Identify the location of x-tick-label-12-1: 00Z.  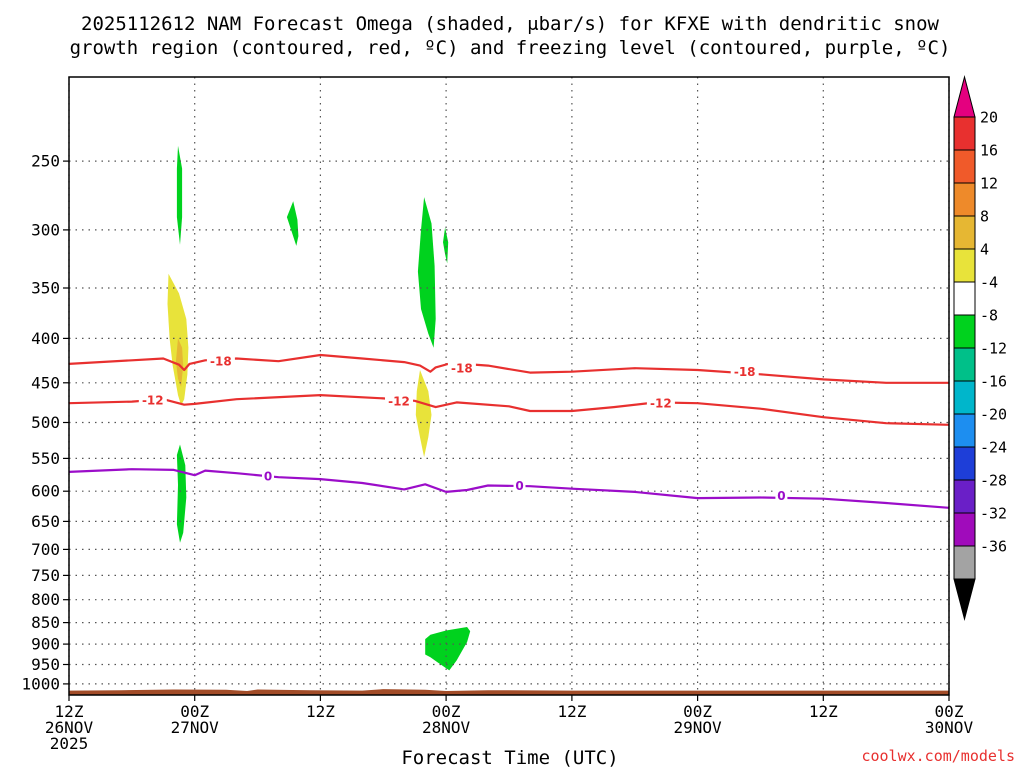
(194, 711).